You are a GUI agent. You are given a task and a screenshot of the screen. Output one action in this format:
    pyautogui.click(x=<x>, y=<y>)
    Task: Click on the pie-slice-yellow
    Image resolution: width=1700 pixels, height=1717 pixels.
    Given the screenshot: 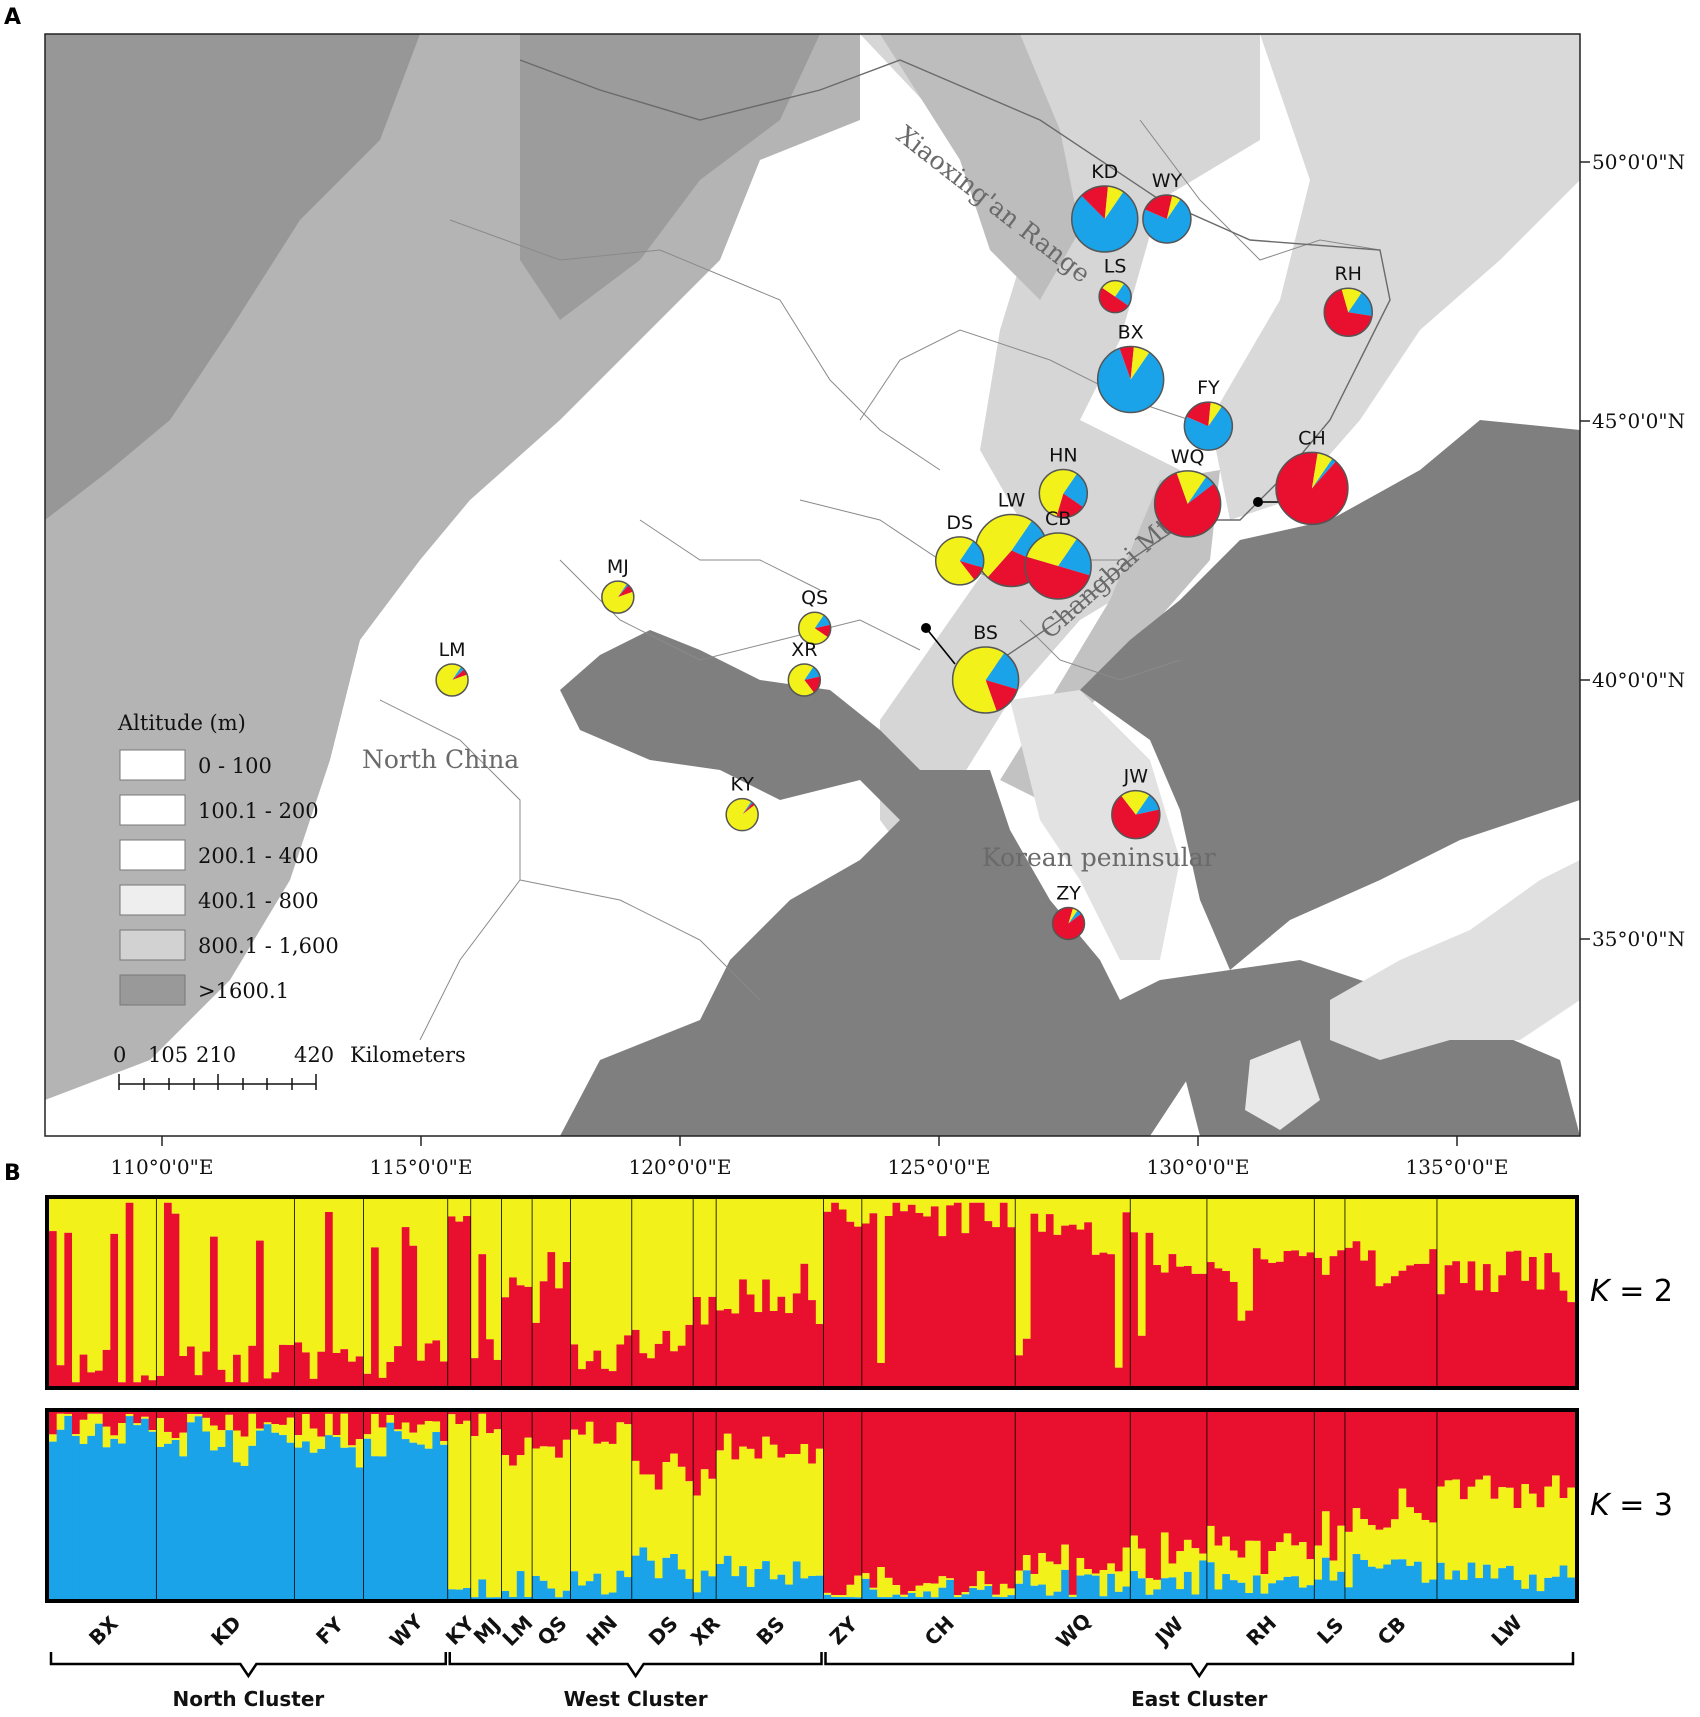 What is the action you would take?
    pyautogui.click(x=978, y=680)
    